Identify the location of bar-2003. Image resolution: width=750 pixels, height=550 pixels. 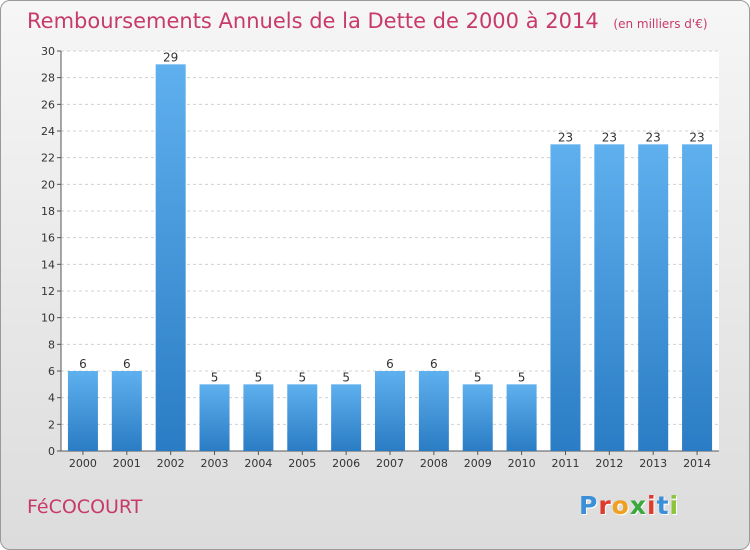
(214, 417).